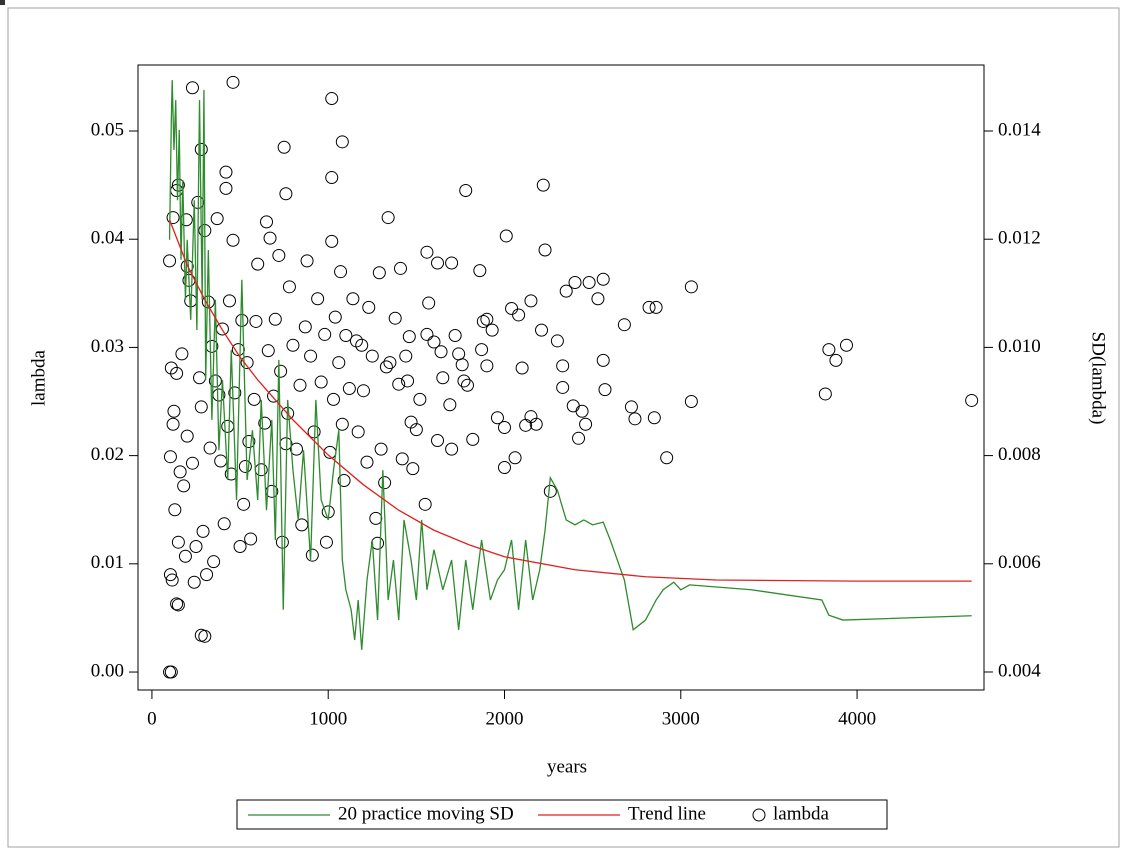 The image size is (1127, 848). I want to click on y2-tick-label: 0.008, so click(1019, 454).